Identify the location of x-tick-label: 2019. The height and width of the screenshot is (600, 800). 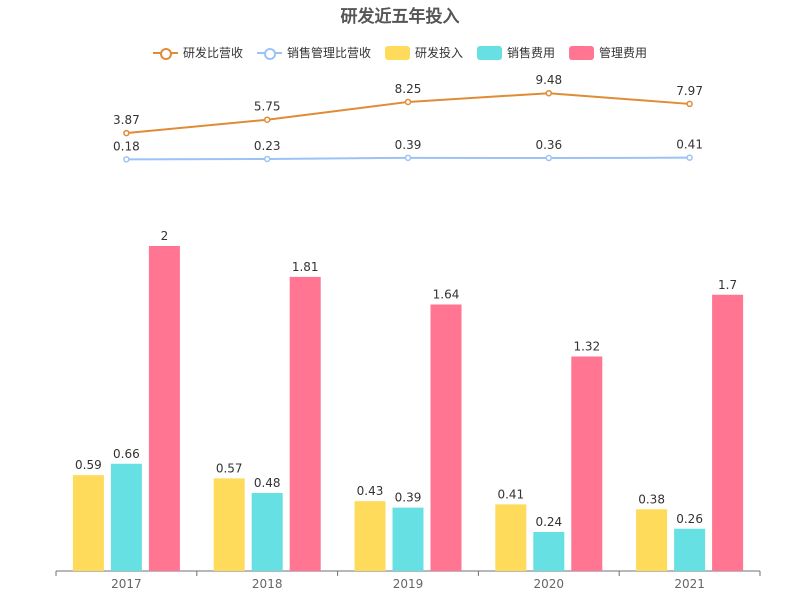
(408, 584).